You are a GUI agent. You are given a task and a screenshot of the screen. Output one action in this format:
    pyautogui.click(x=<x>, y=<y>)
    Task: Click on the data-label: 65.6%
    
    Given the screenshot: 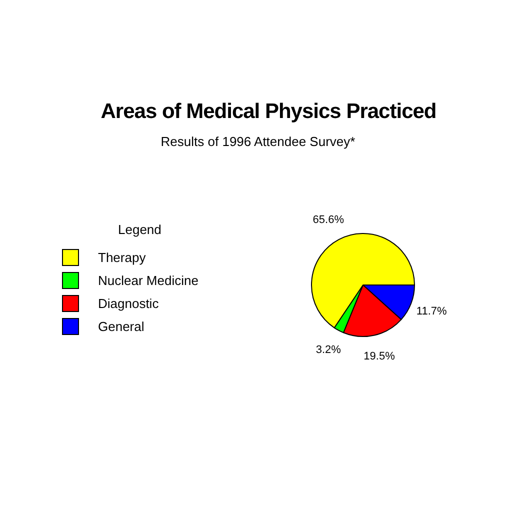 What is the action you would take?
    pyautogui.click(x=328, y=220)
    